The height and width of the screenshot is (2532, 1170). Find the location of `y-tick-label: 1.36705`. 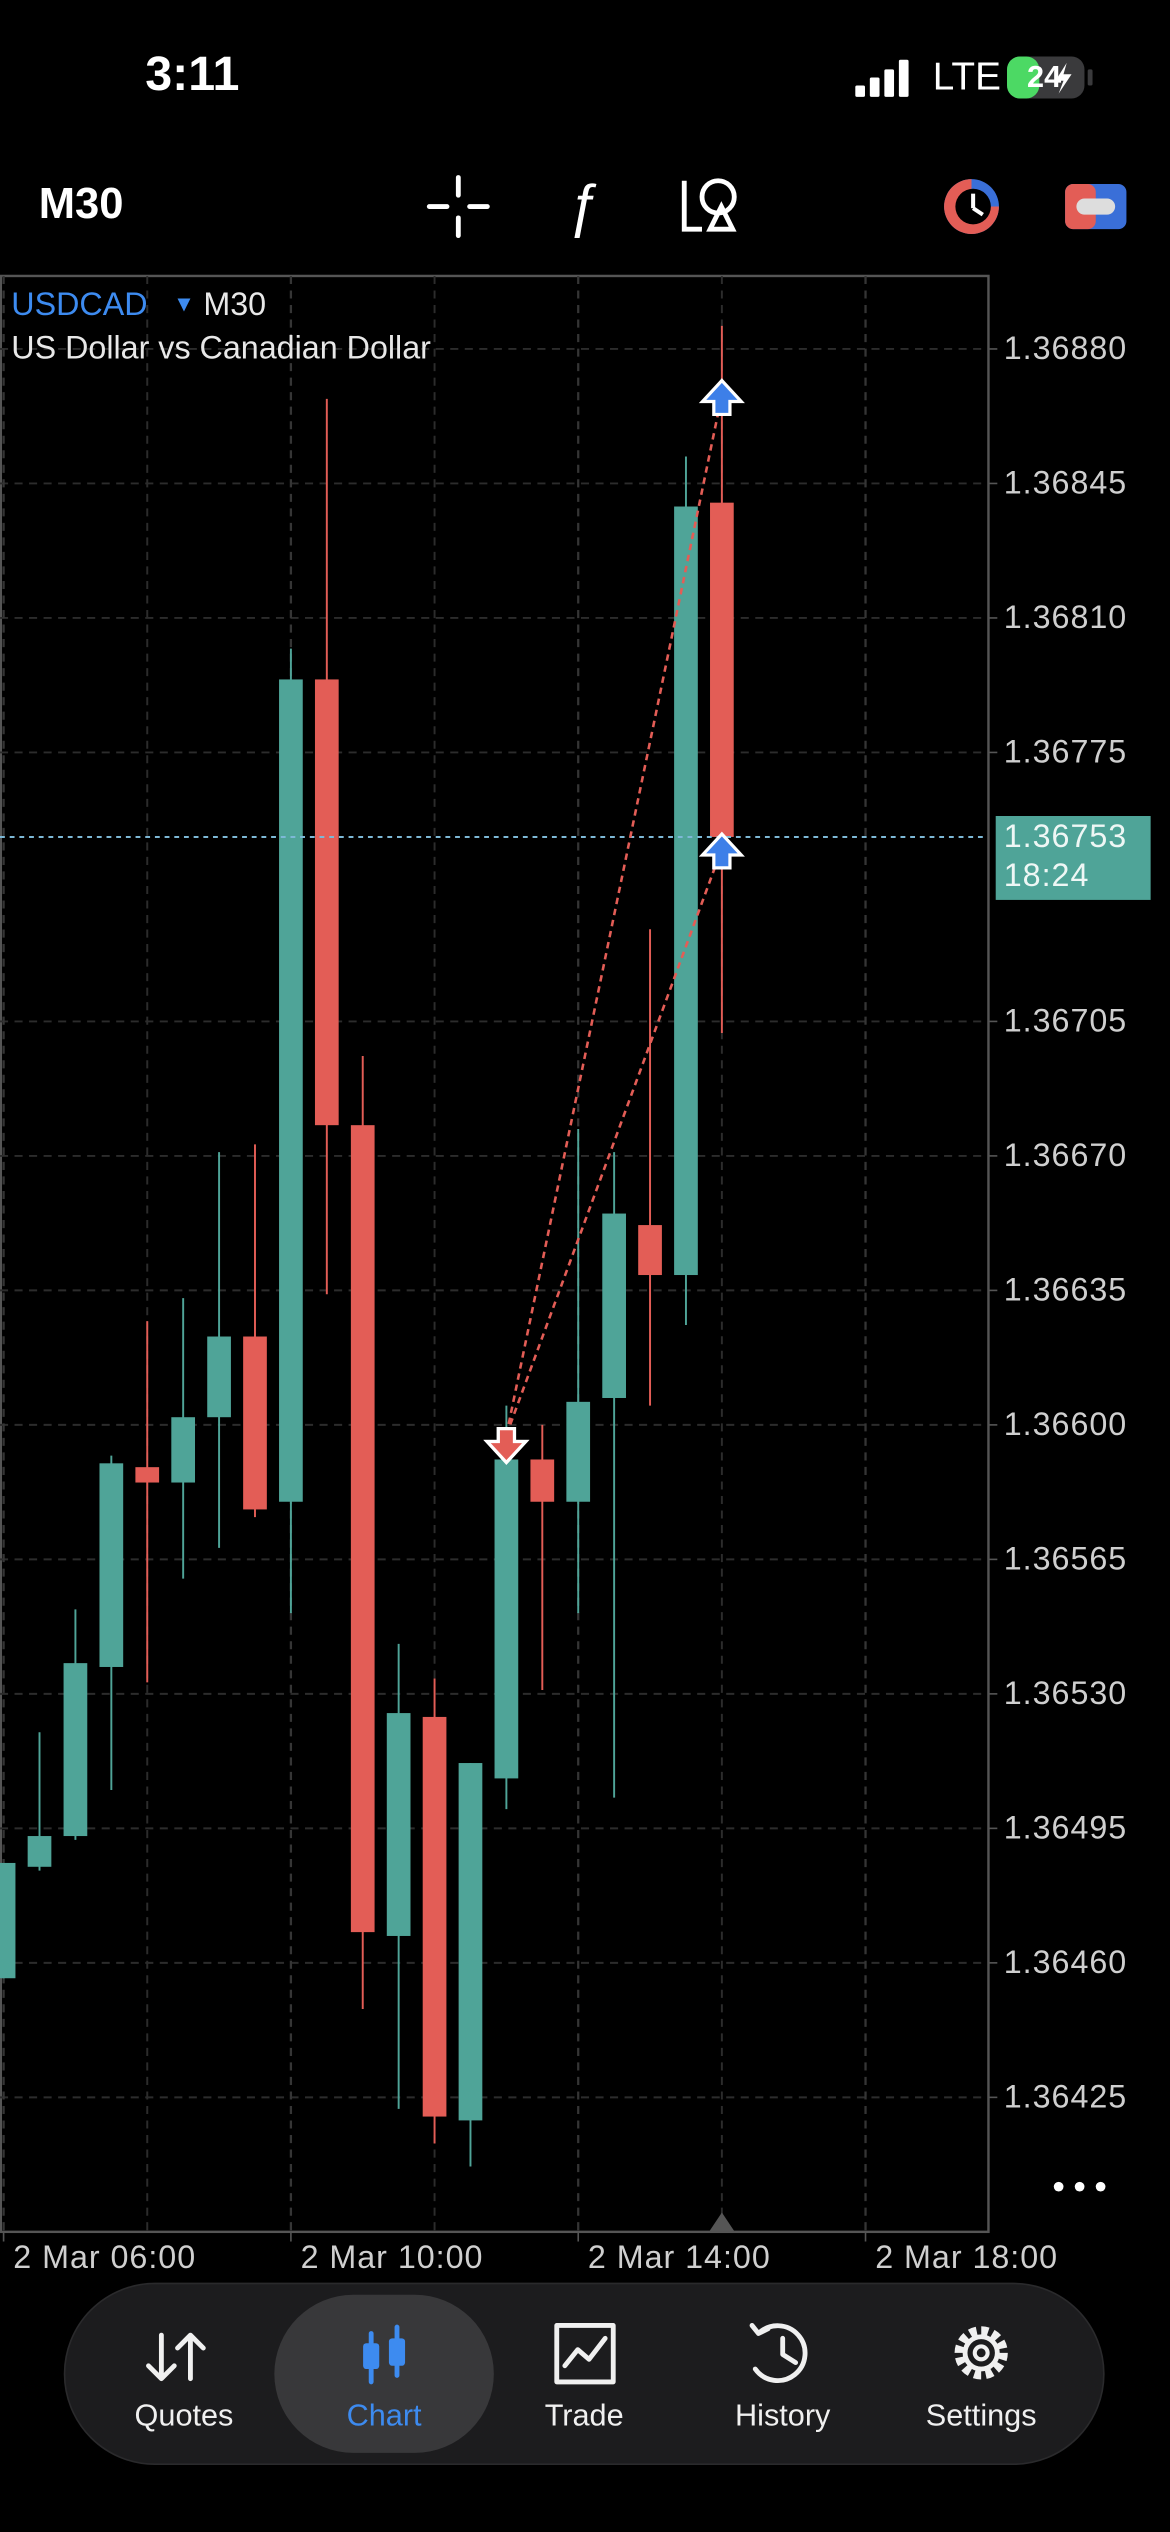

y-tick-label: 1.36705 is located at coordinates (1065, 1021).